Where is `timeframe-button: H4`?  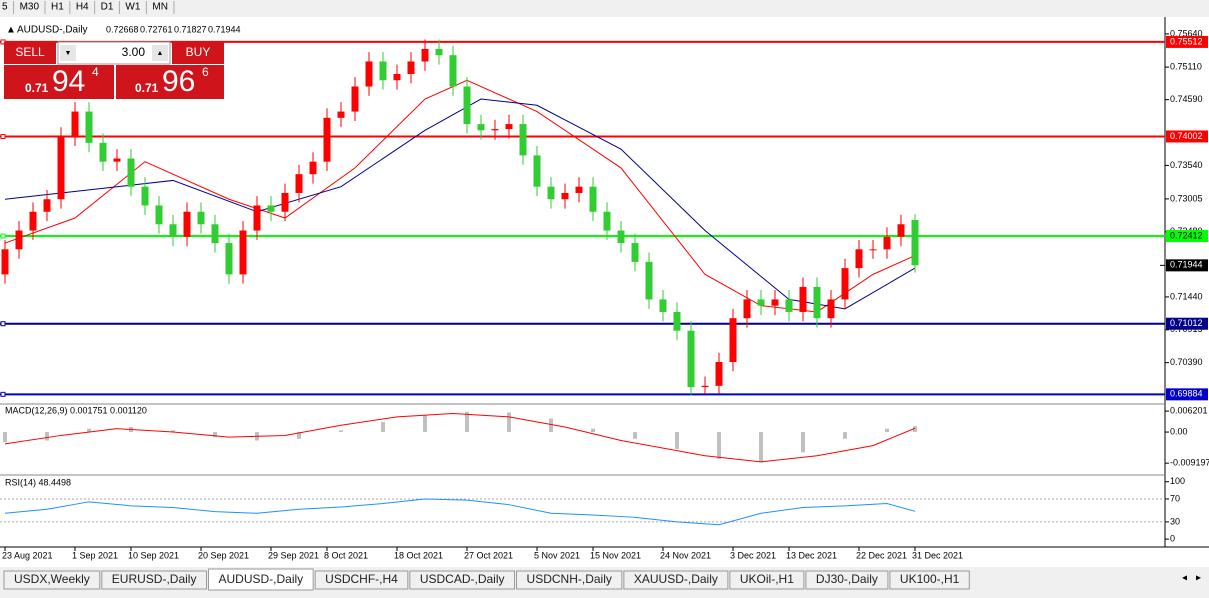 timeframe-button: H4 is located at coordinates (82, 7).